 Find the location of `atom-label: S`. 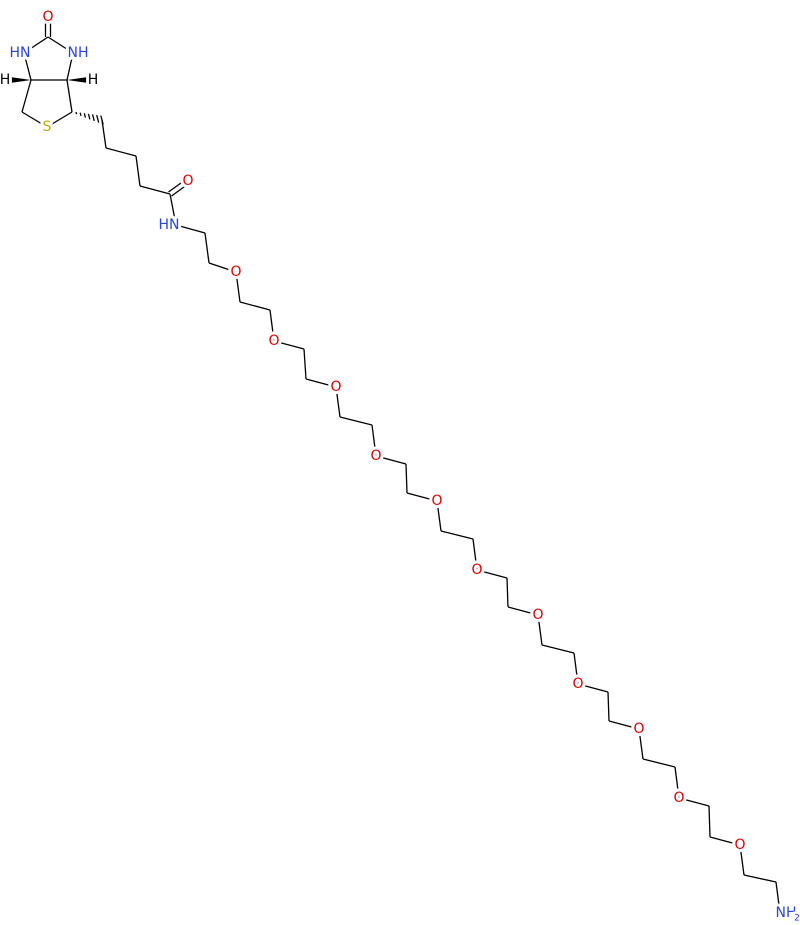

atom-label: S is located at coordinates (47, 127).